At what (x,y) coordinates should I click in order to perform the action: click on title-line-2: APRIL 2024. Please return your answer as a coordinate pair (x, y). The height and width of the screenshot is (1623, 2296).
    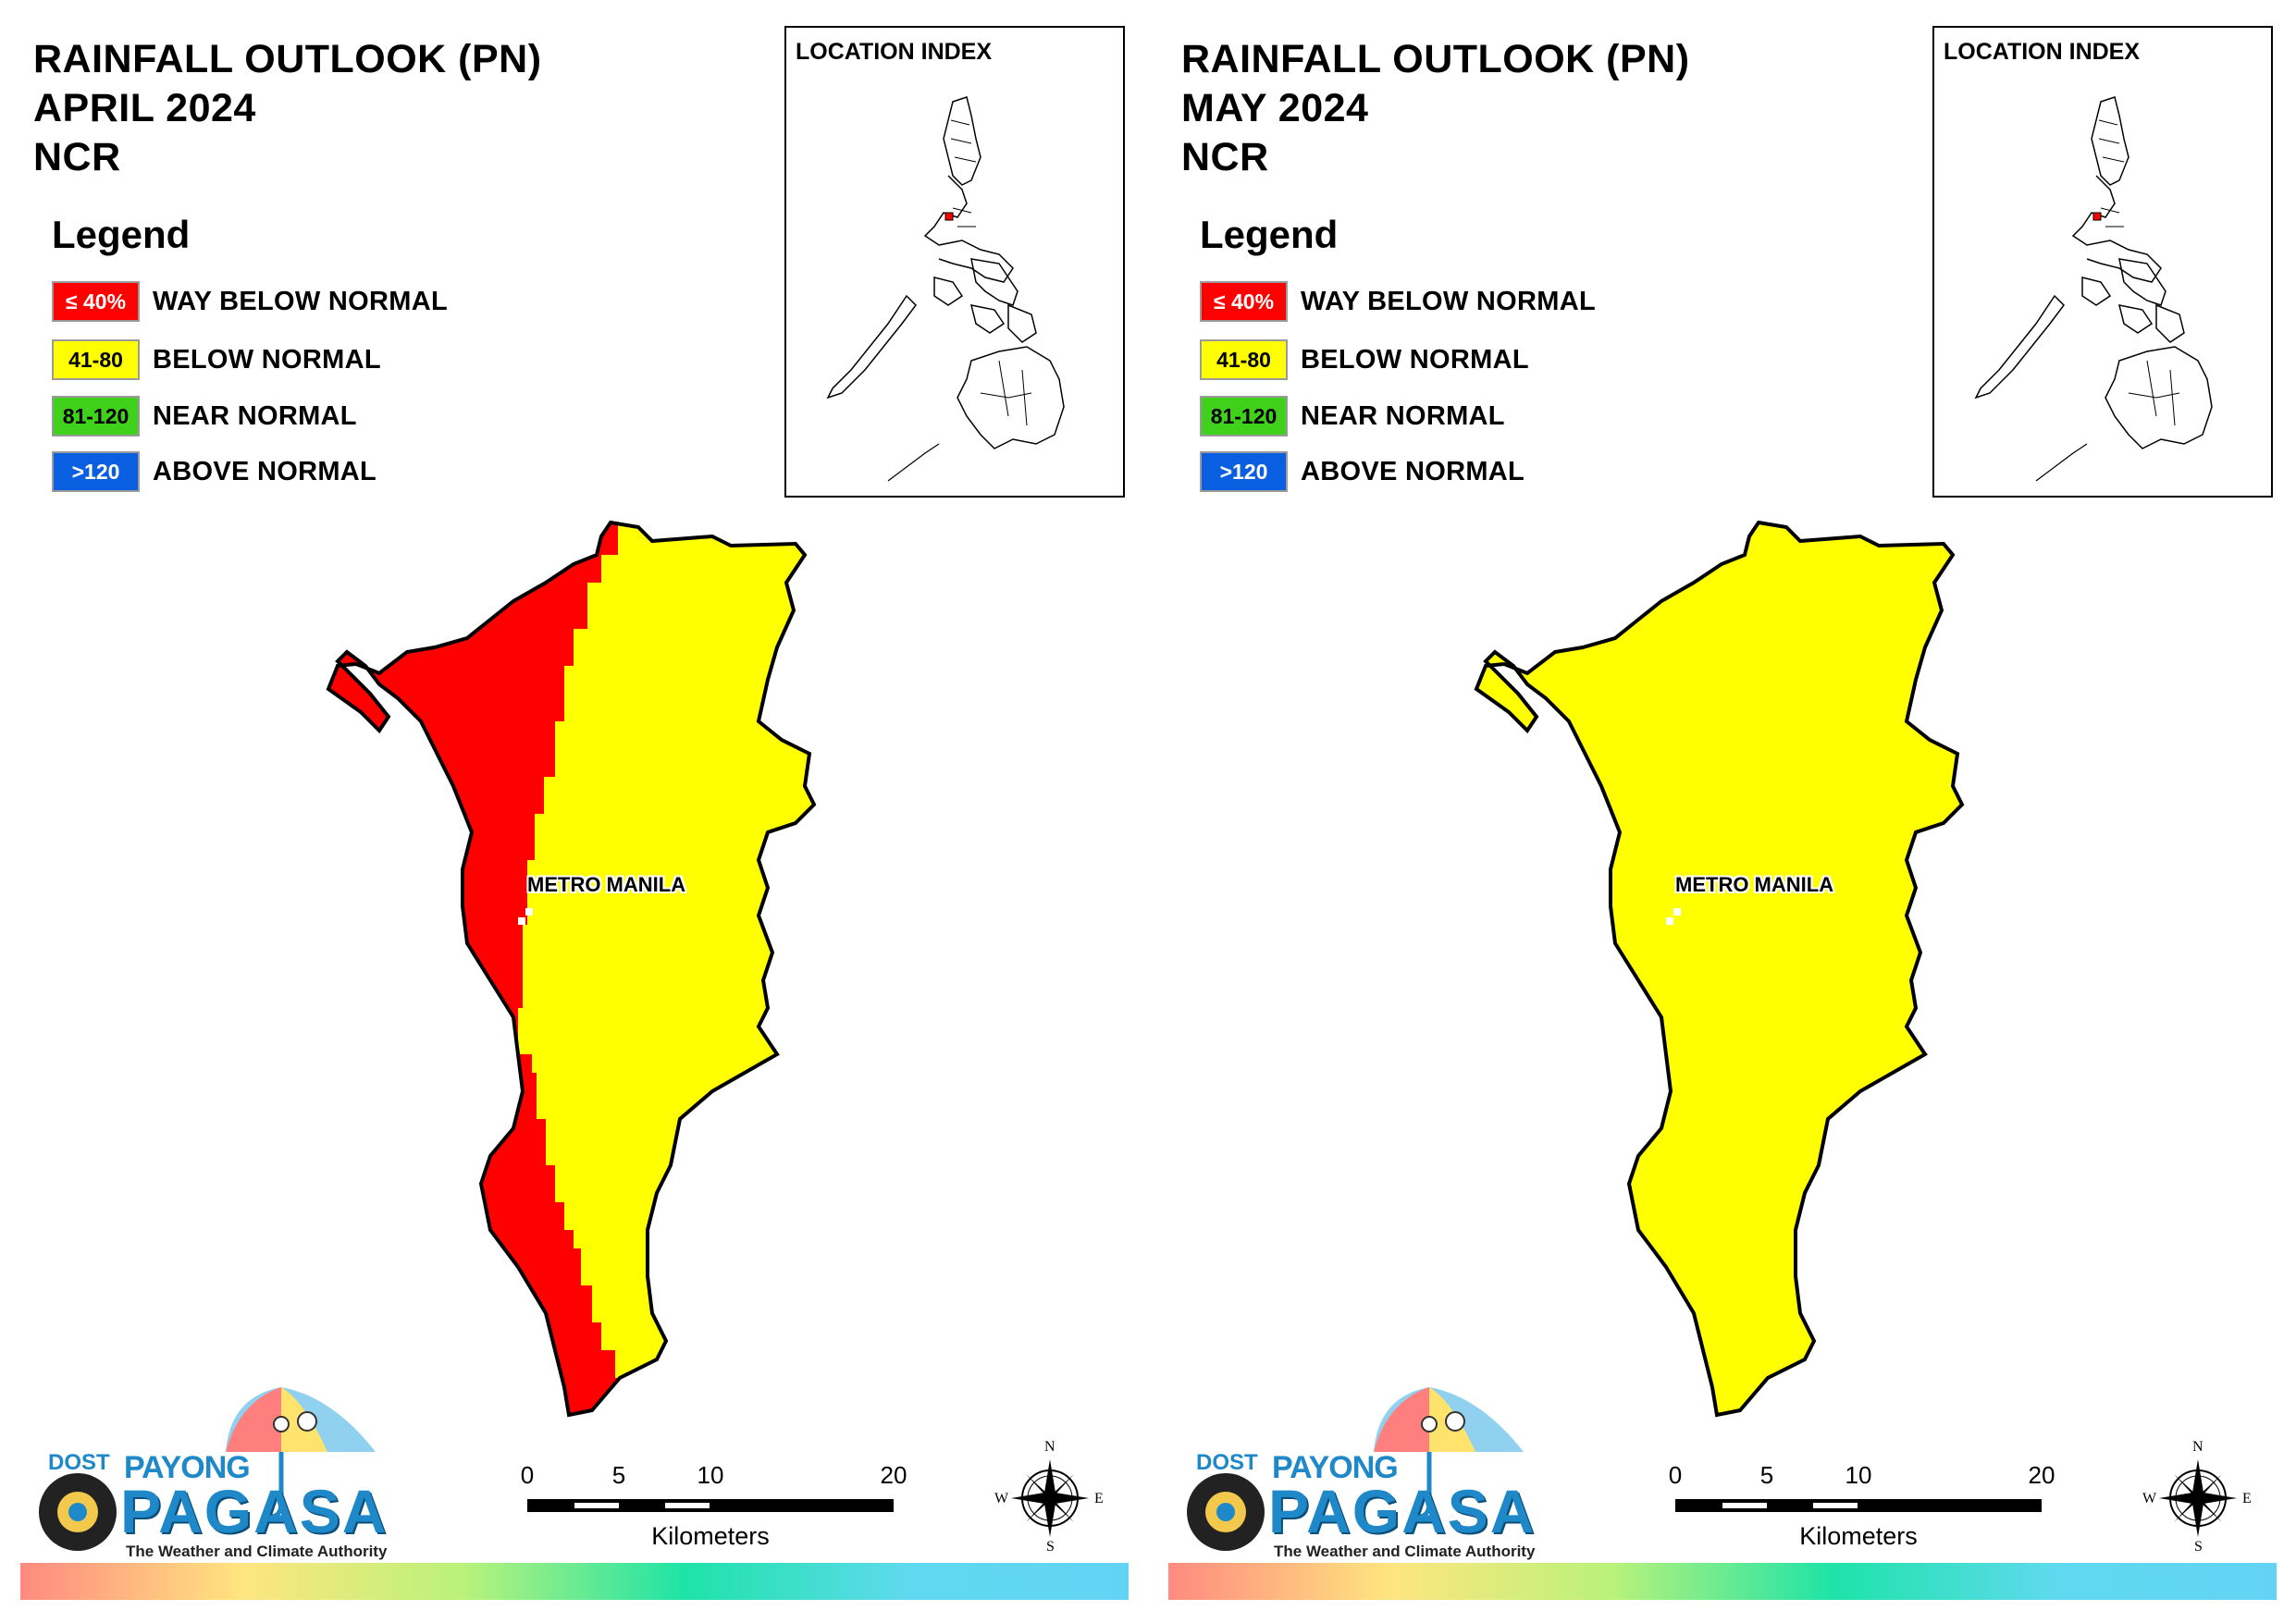
    Looking at the image, I should click on (144, 108).